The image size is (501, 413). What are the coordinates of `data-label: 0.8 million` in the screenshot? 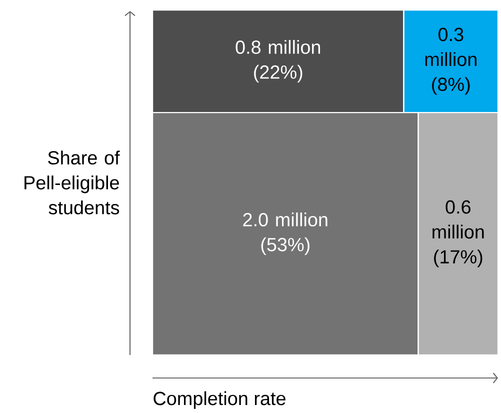 It's located at (278, 47).